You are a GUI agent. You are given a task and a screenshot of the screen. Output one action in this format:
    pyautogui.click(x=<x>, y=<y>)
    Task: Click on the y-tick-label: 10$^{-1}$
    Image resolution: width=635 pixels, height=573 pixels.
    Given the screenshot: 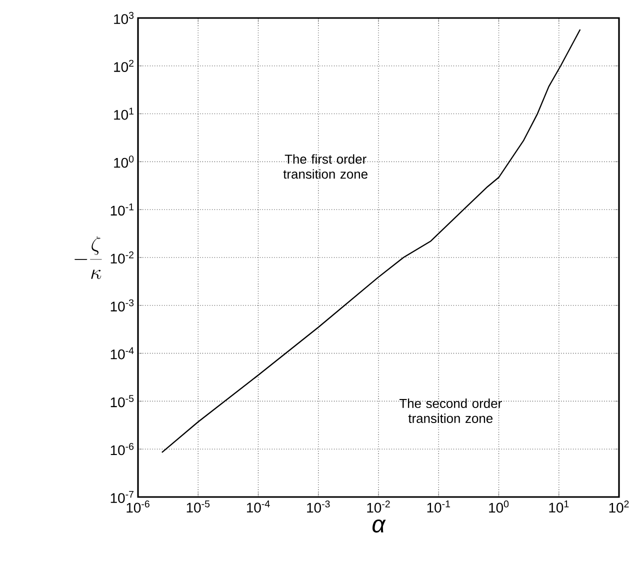 What is the action you would take?
    pyautogui.click(x=122, y=210)
    